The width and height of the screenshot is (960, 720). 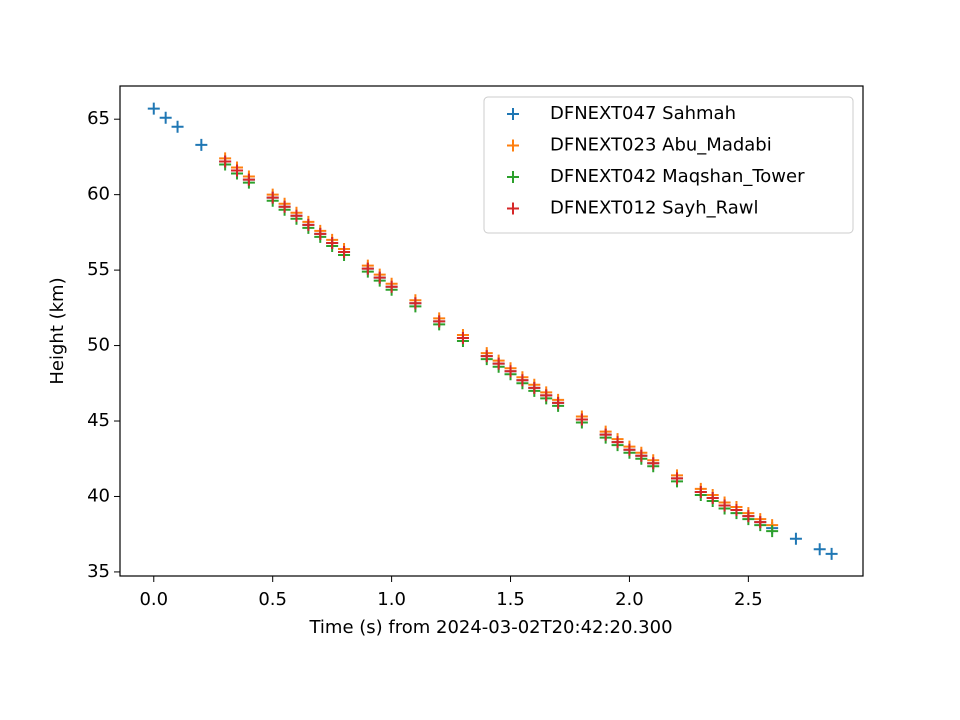 I want to click on y-tick-label: 65, so click(x=98, y=118).